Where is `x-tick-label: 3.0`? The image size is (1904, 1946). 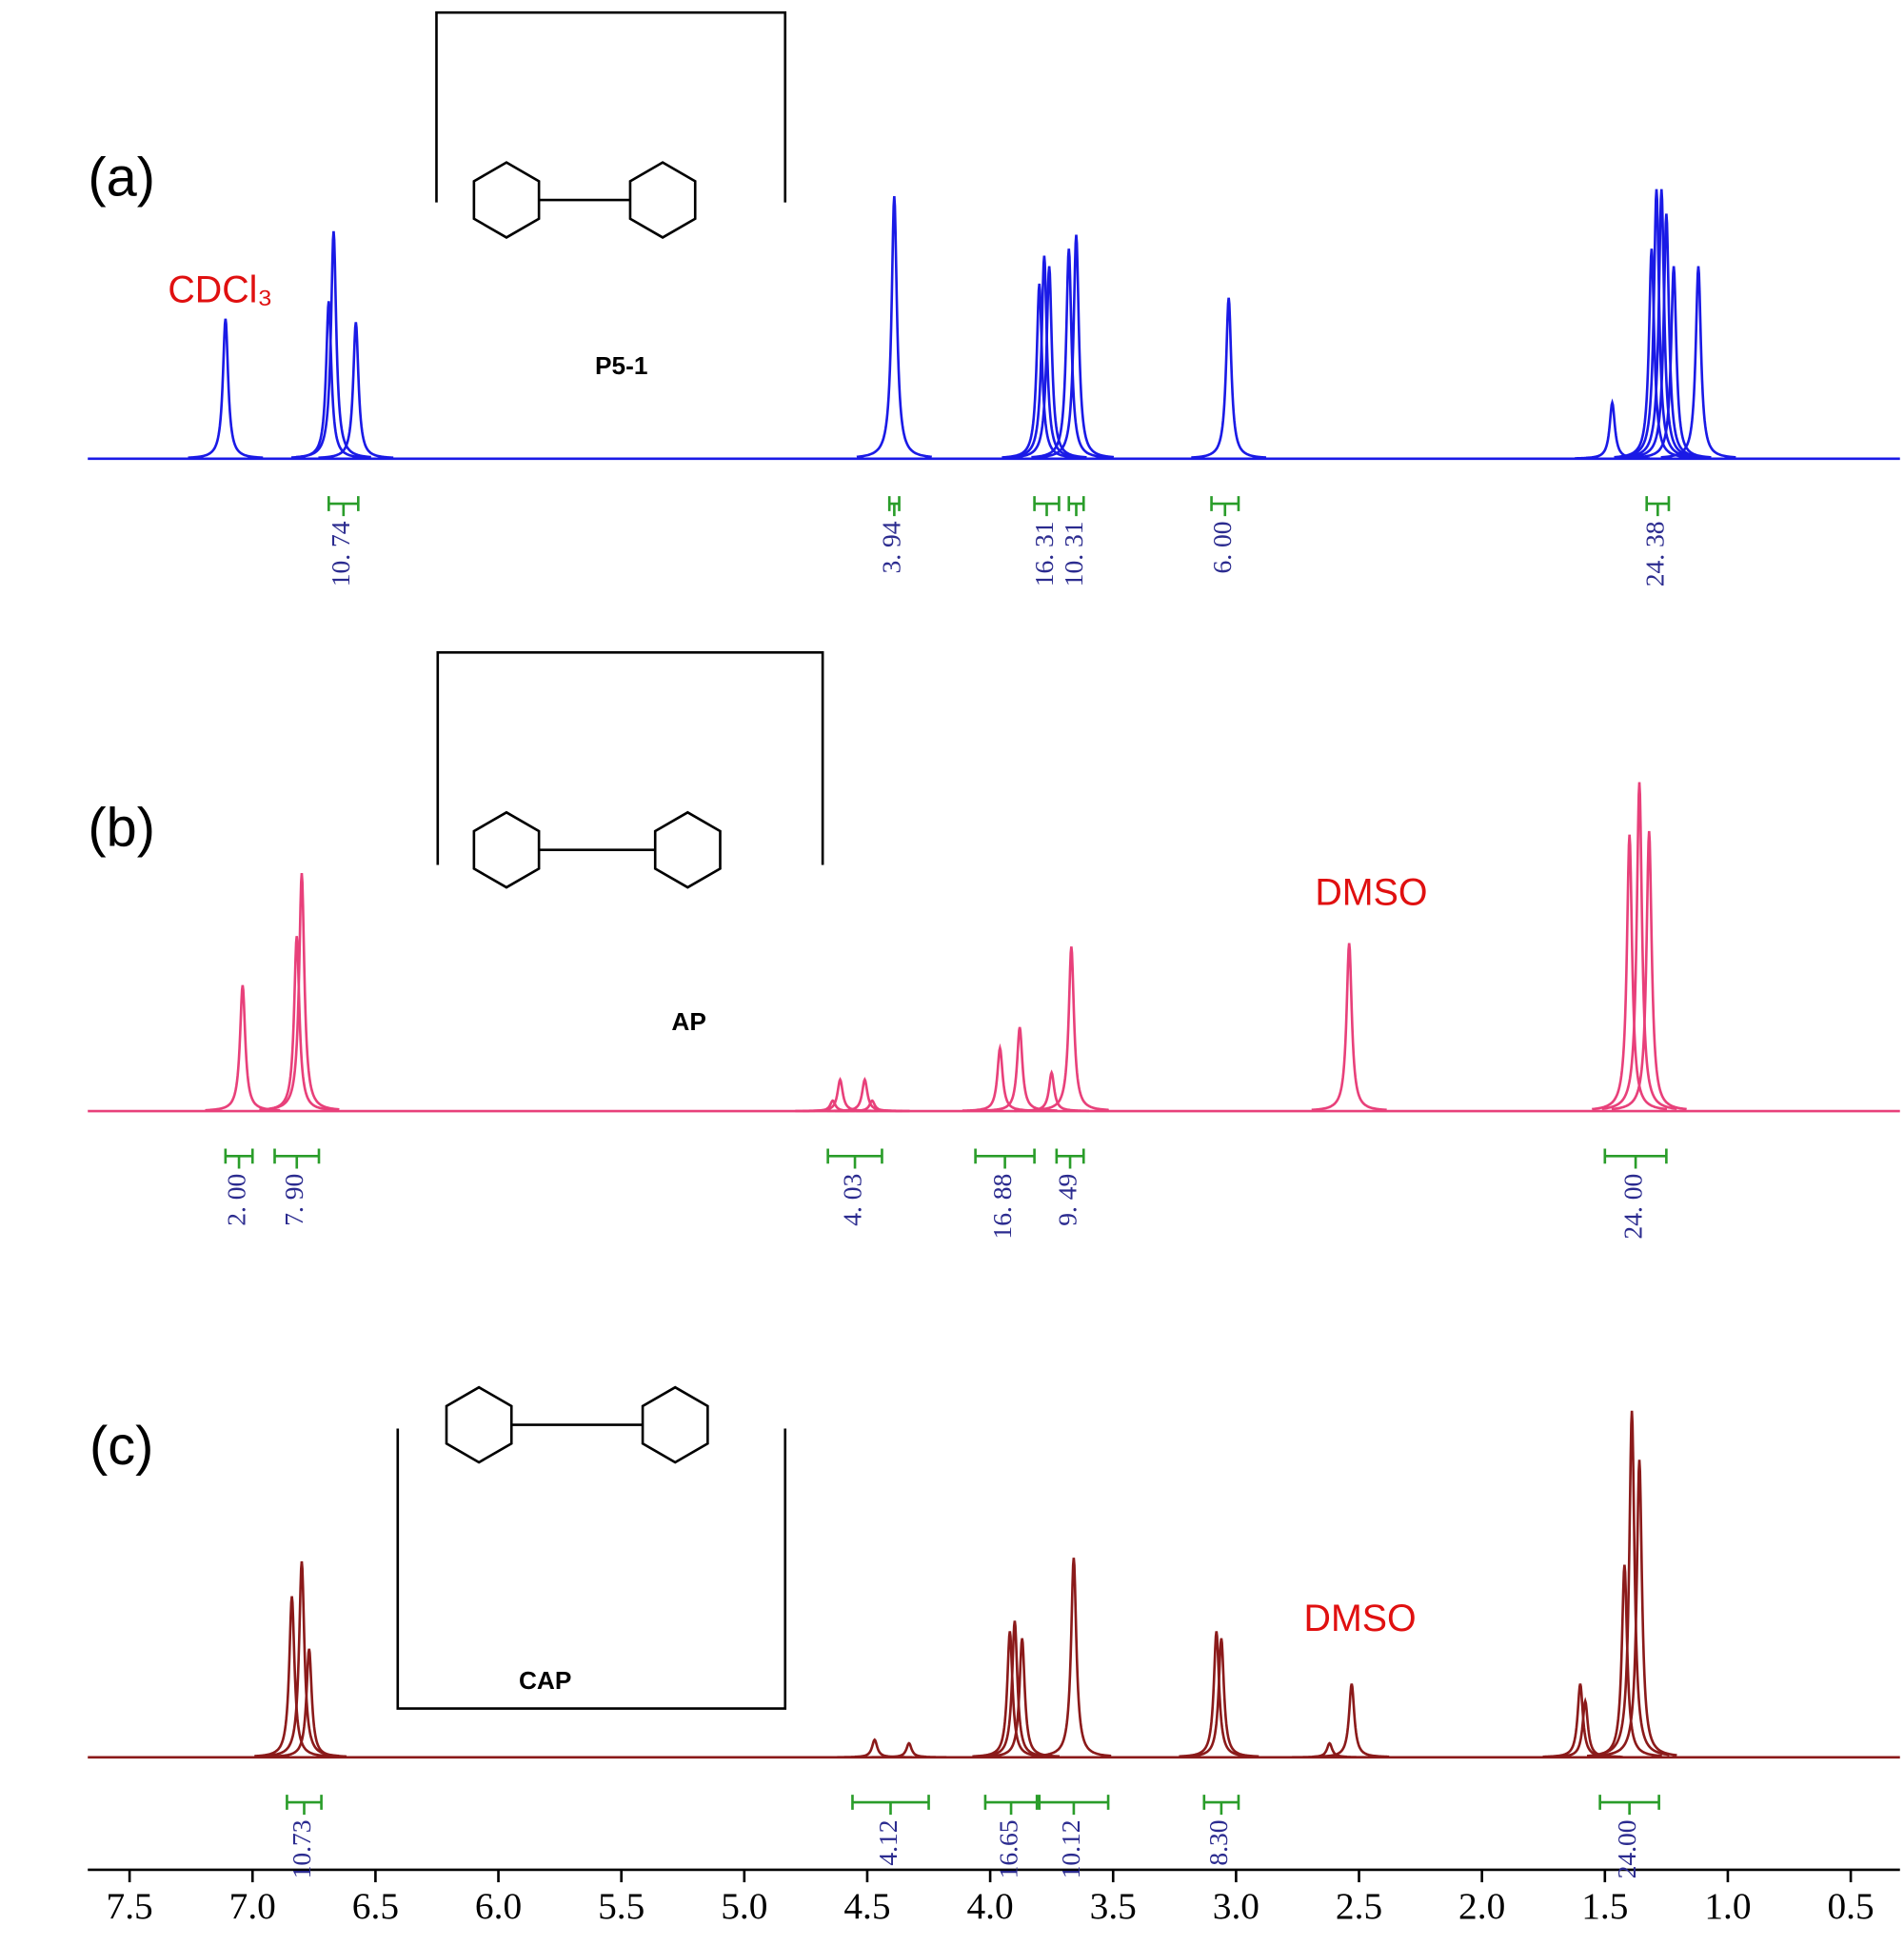
x-tick-label: 3.0 is located at coordinates (1236, 1906).